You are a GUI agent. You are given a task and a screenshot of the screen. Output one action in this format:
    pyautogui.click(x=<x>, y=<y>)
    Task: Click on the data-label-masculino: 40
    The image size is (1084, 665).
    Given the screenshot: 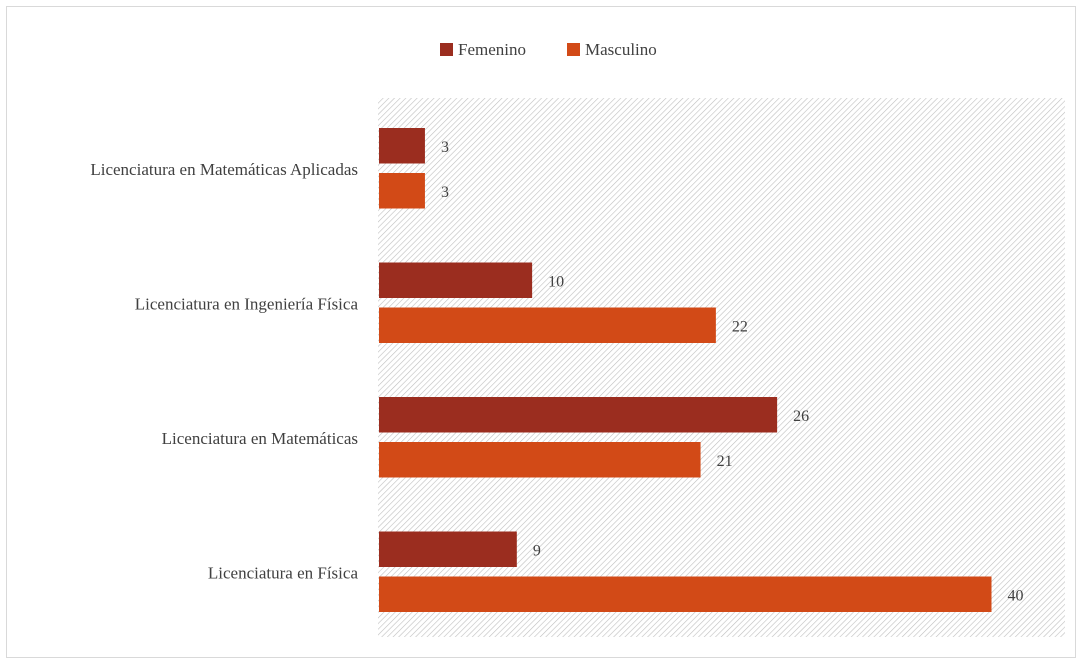 What is the action you would take?
    pyautogui.click(x=1016, y=595)
    